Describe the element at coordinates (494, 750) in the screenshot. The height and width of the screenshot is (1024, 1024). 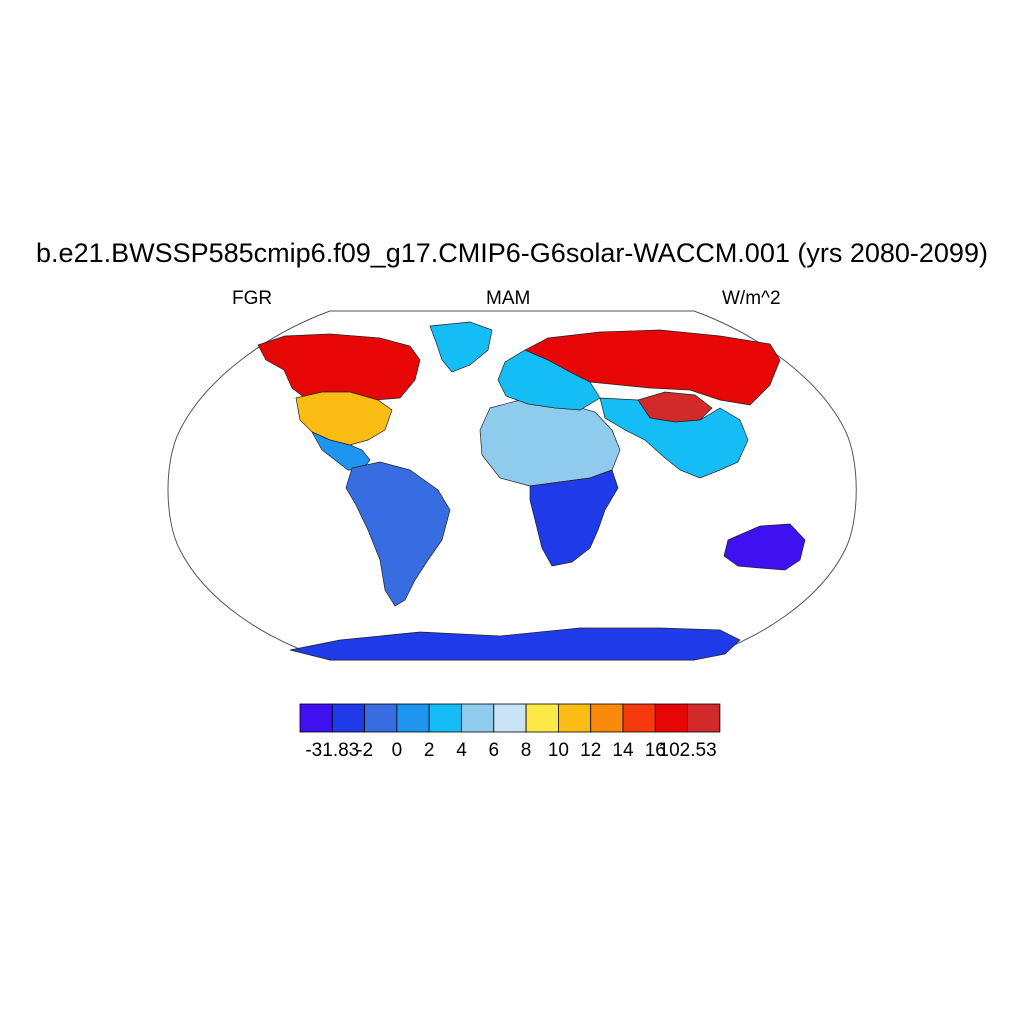
I see `colorbar-label: 6` at that location.